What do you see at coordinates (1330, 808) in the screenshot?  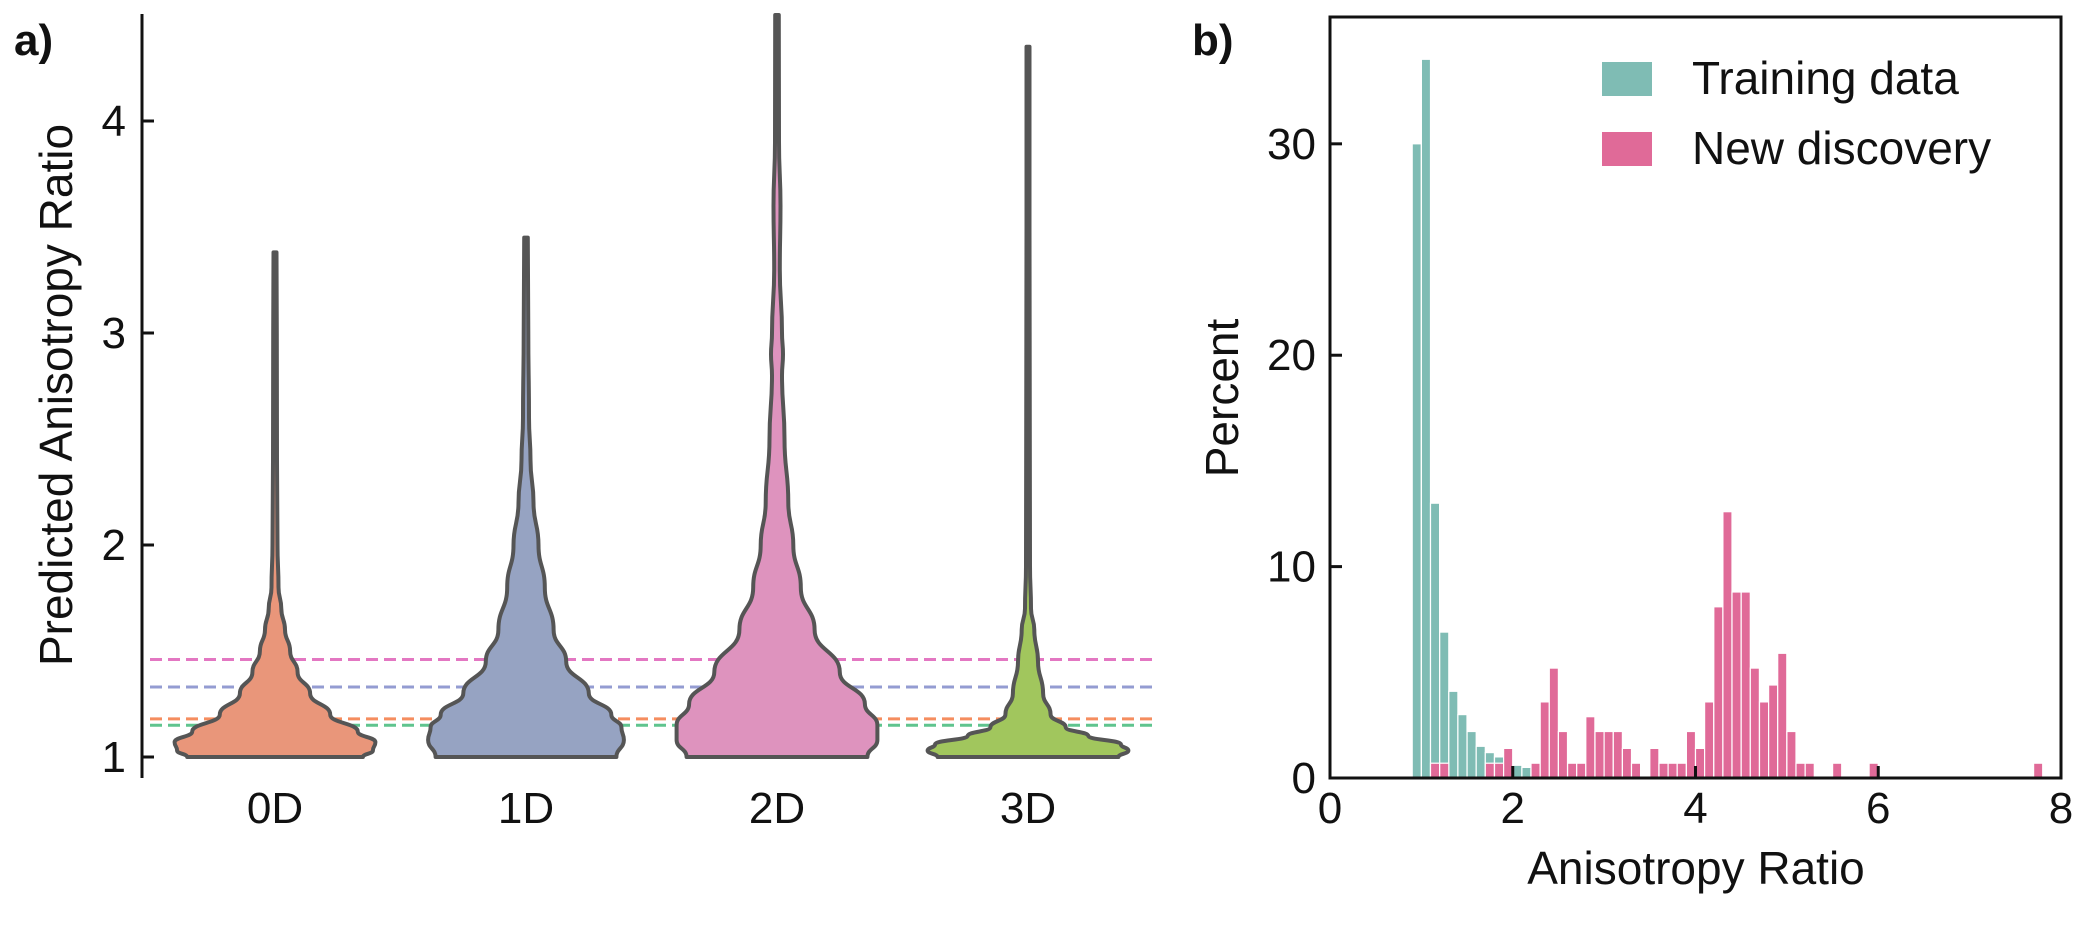 I see `x-tick-label: 0` at bounding box center [1330, 808].